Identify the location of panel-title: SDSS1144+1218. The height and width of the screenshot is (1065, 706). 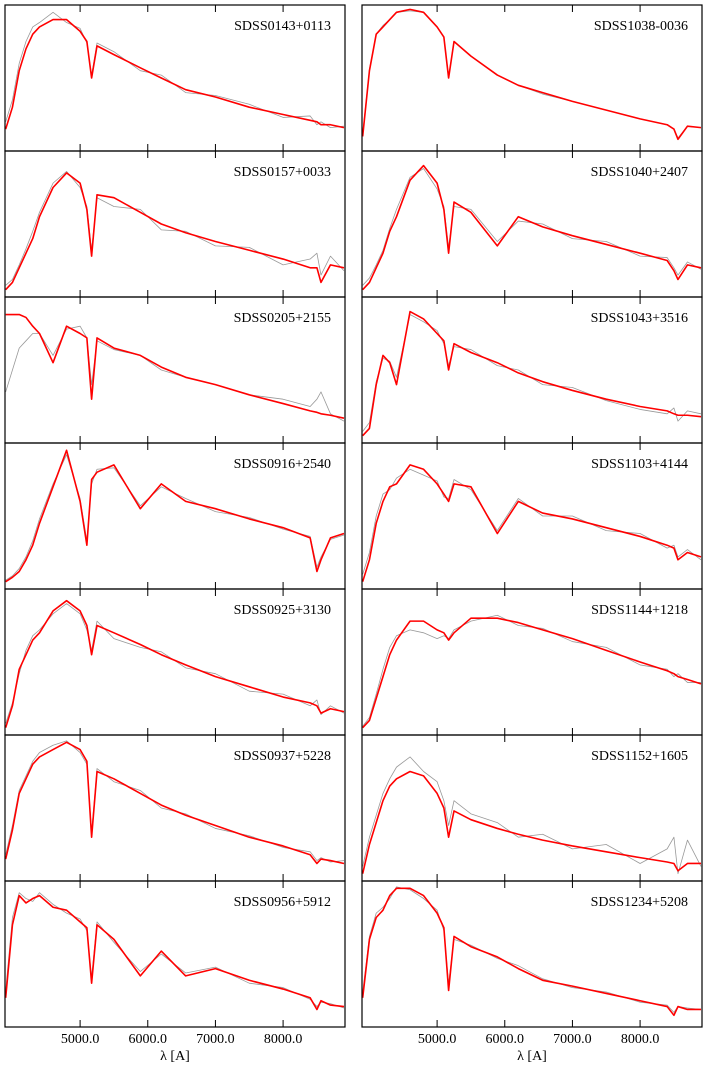
(639, 610).